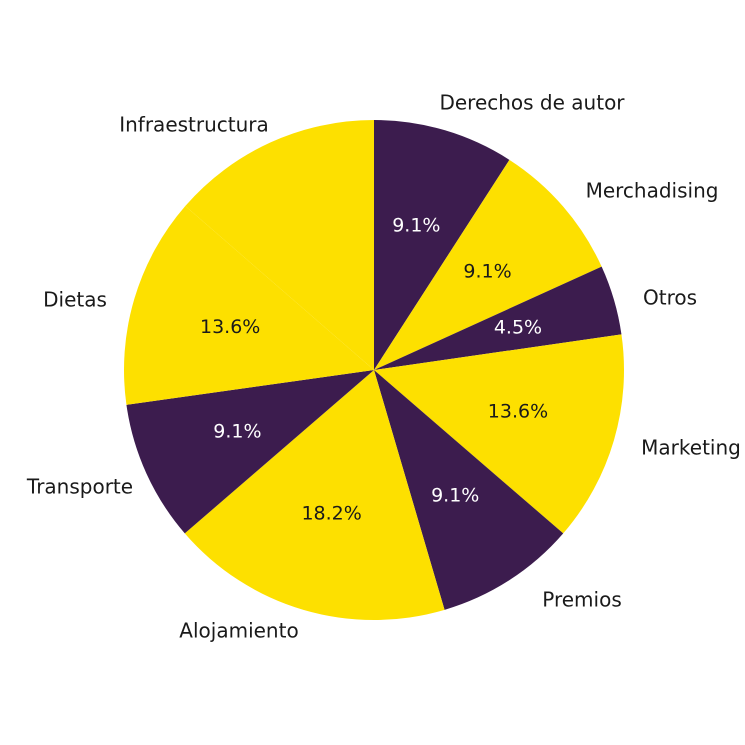 This screenshot has width=745, height=745. Describe the element at coordinates (230, 327) in the screenshot. I see `data-label-dietas: 13.6%` at that location.